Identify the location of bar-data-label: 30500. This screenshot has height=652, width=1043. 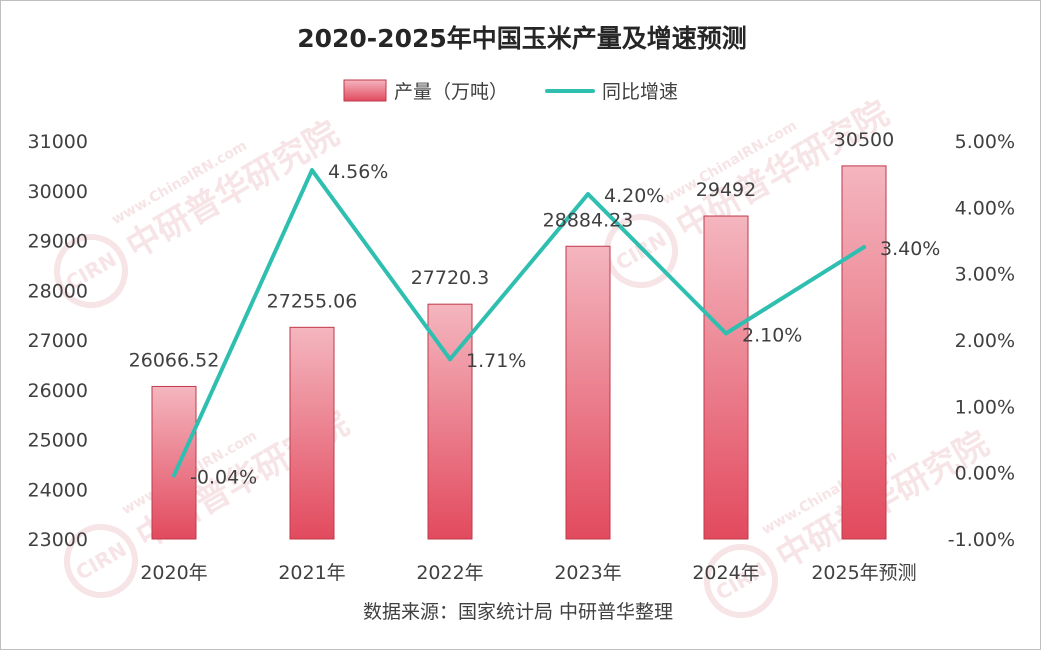
(864, 140).